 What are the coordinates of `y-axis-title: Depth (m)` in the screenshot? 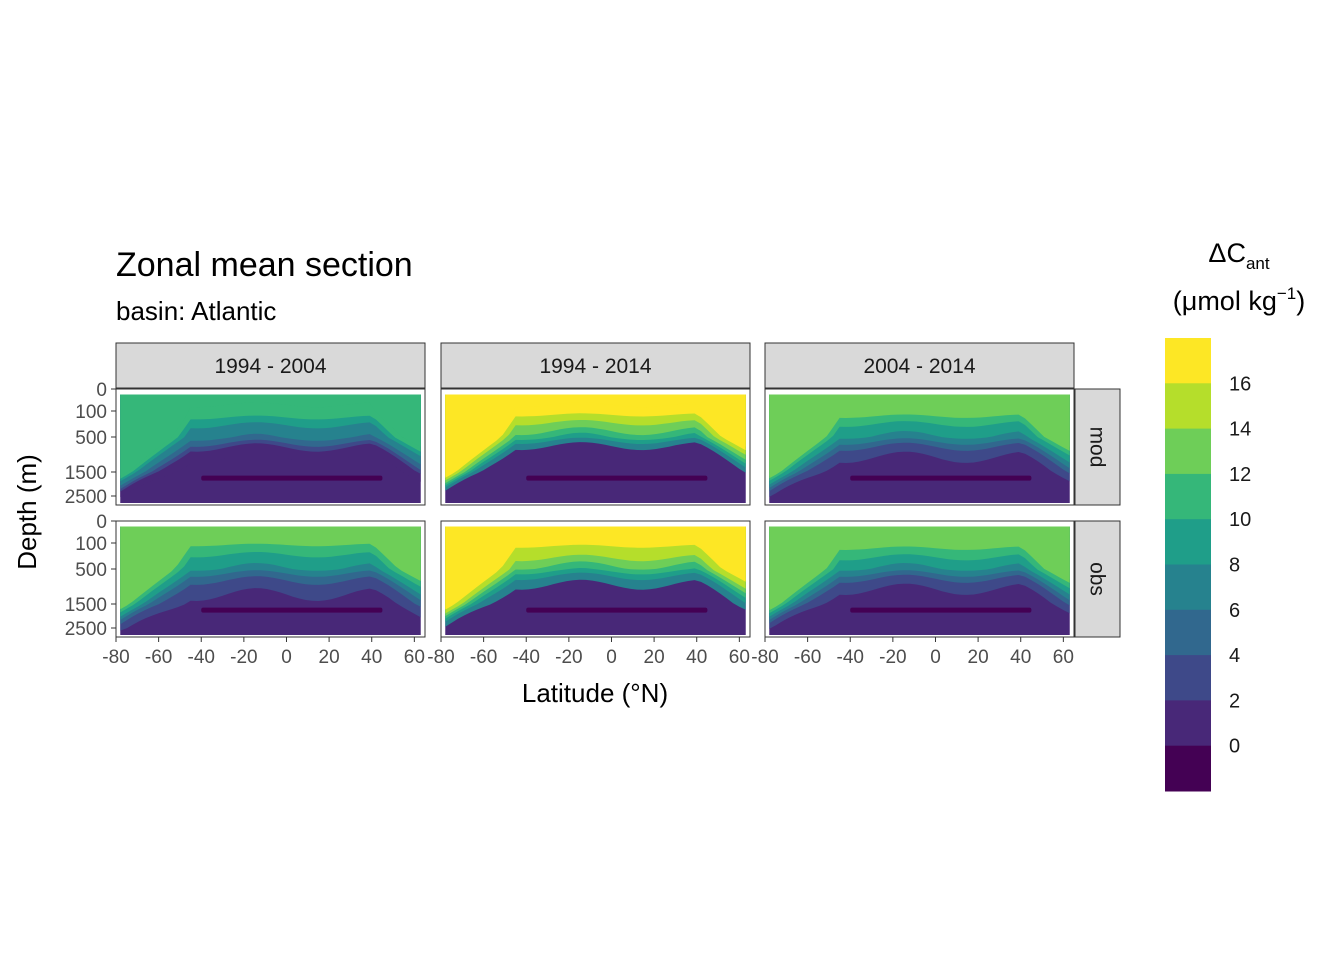 It's located at (27, 512).